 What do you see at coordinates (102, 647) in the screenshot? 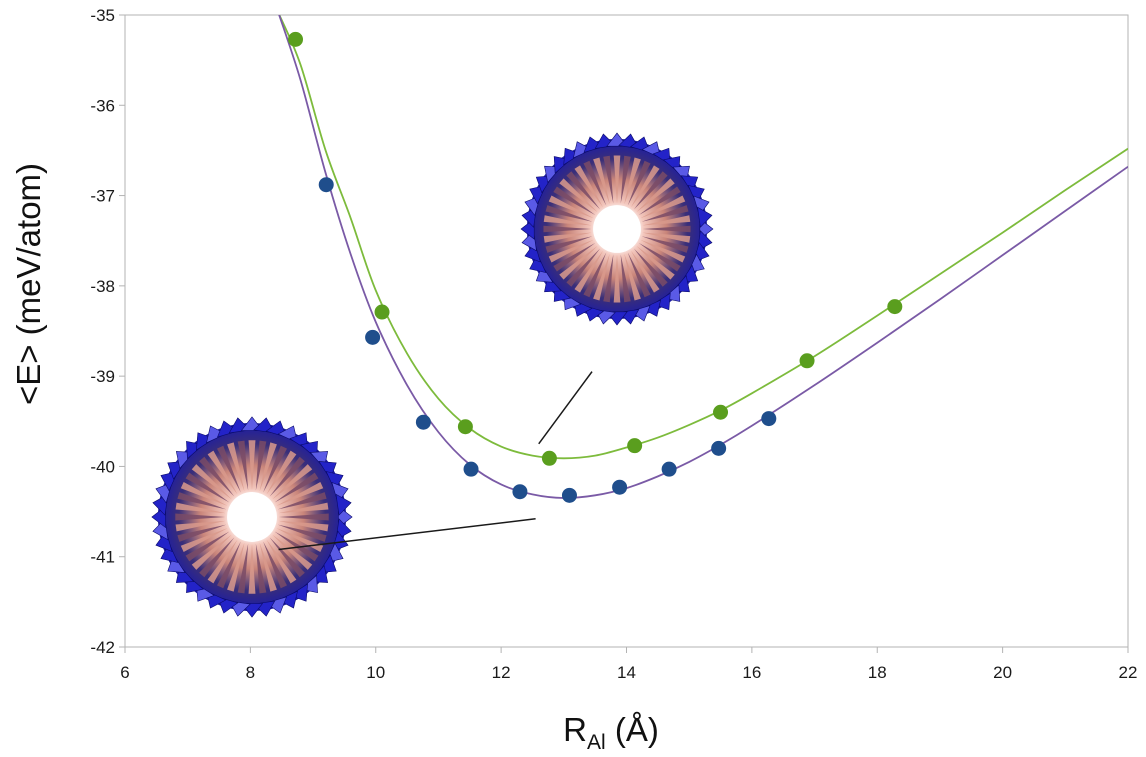
I see `y-tick-label: -42` at bounding box center [102, 647].